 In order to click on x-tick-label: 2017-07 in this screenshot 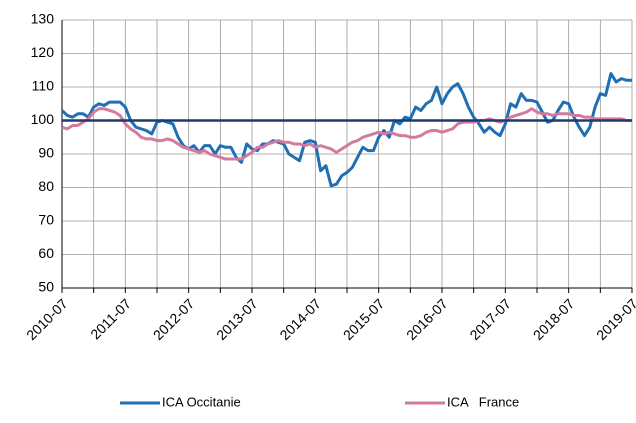, I will do `click(490, 319)`.